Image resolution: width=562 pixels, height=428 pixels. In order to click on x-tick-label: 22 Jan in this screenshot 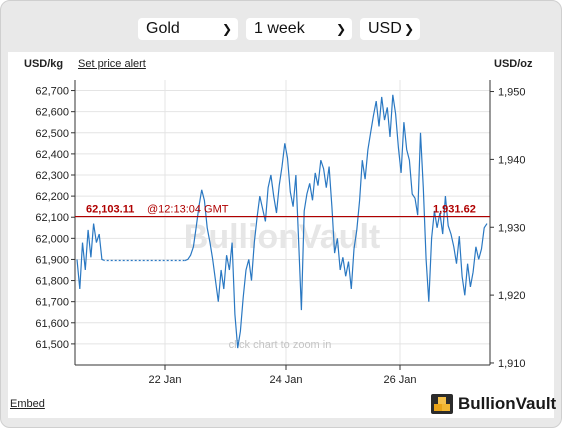, I will do `click(164, 380)`.